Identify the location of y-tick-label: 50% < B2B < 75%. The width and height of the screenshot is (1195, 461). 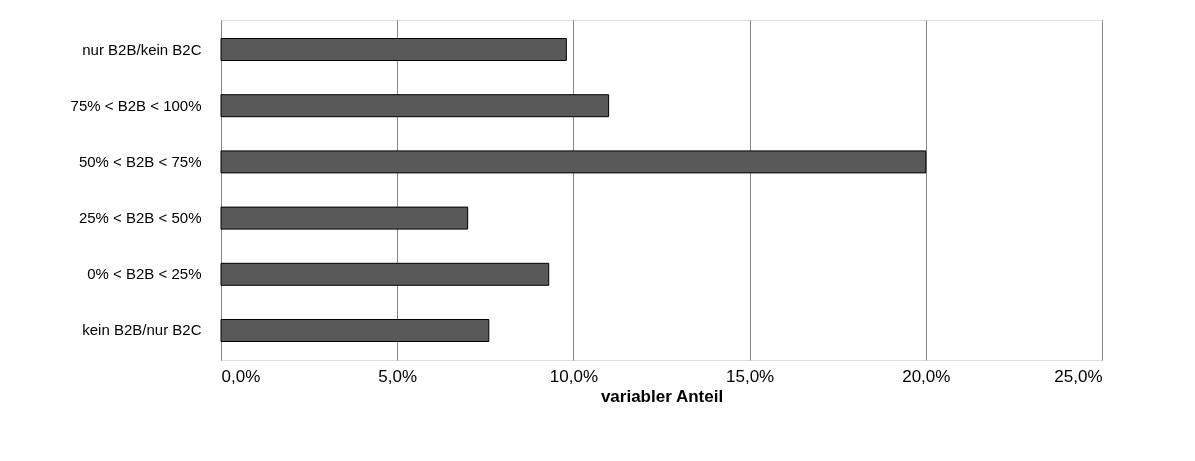
(140, 161).